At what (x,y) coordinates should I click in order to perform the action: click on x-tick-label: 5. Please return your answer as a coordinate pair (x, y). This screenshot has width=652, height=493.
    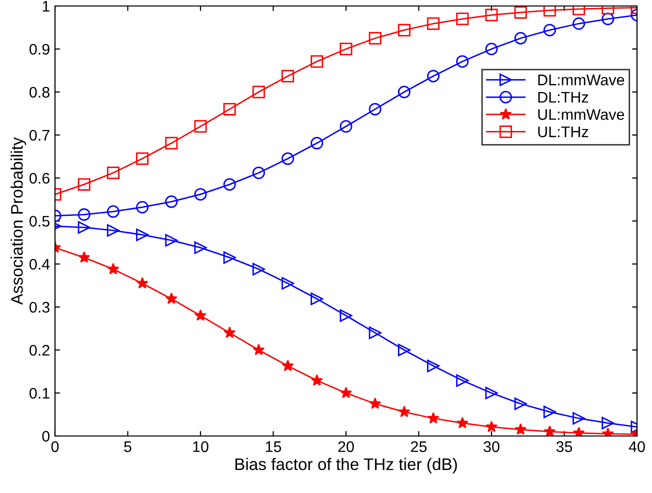
    Looking at the image, I should click on (128, 446).